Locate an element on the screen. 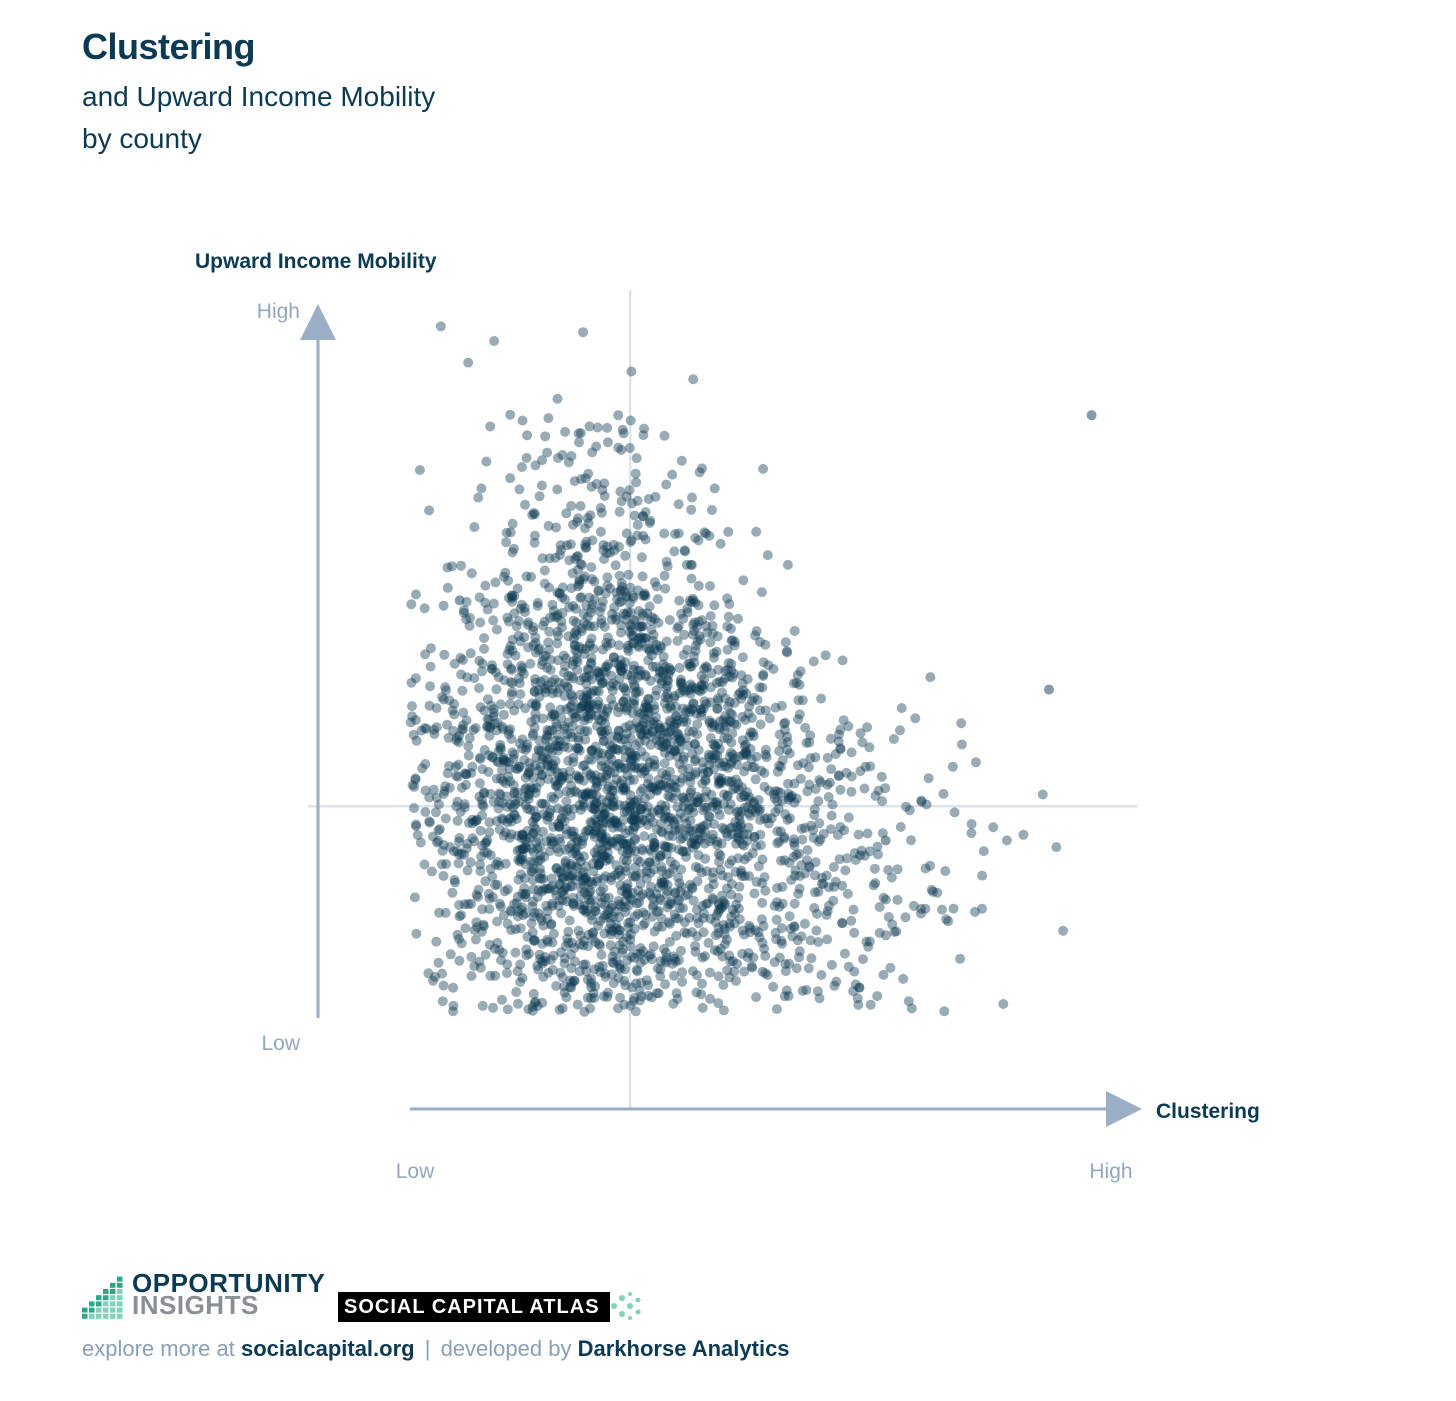 Image resolution: width=1456 pixels, height=1401 pixels. site-link: socialcapital.org is located at coordinates (327, 1348).